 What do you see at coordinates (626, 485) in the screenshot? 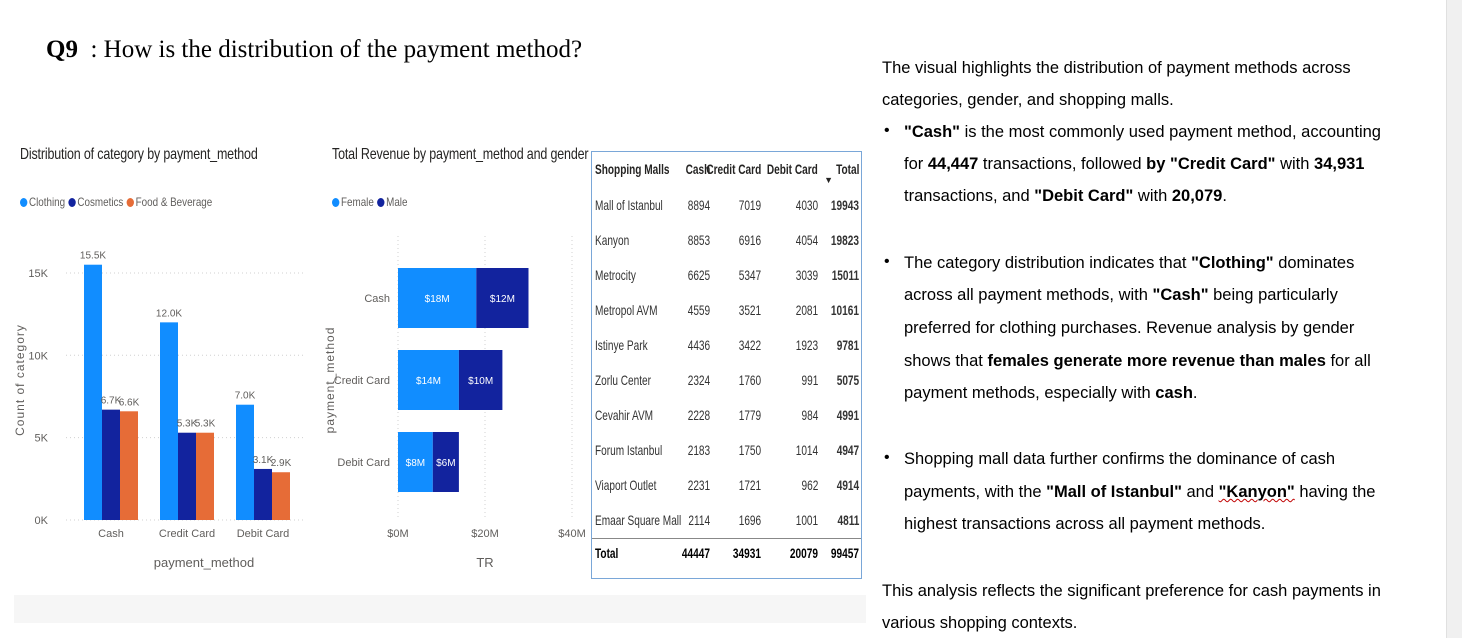
I see `table-cell: Viaport Outlet` at bounding box center [626, 485].